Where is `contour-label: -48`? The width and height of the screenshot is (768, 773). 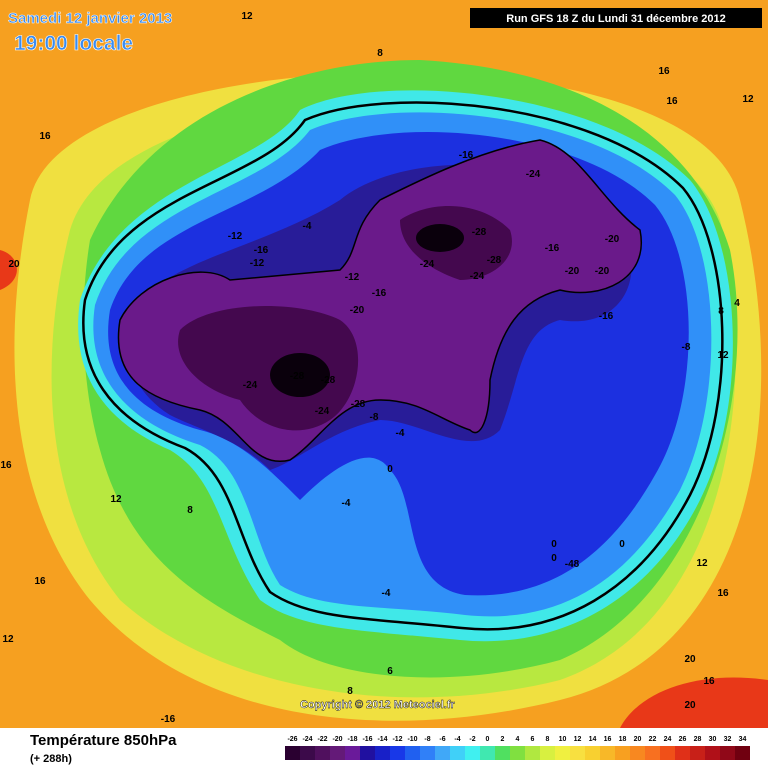 contour-label: -48 is located at coordinates (572, 564).